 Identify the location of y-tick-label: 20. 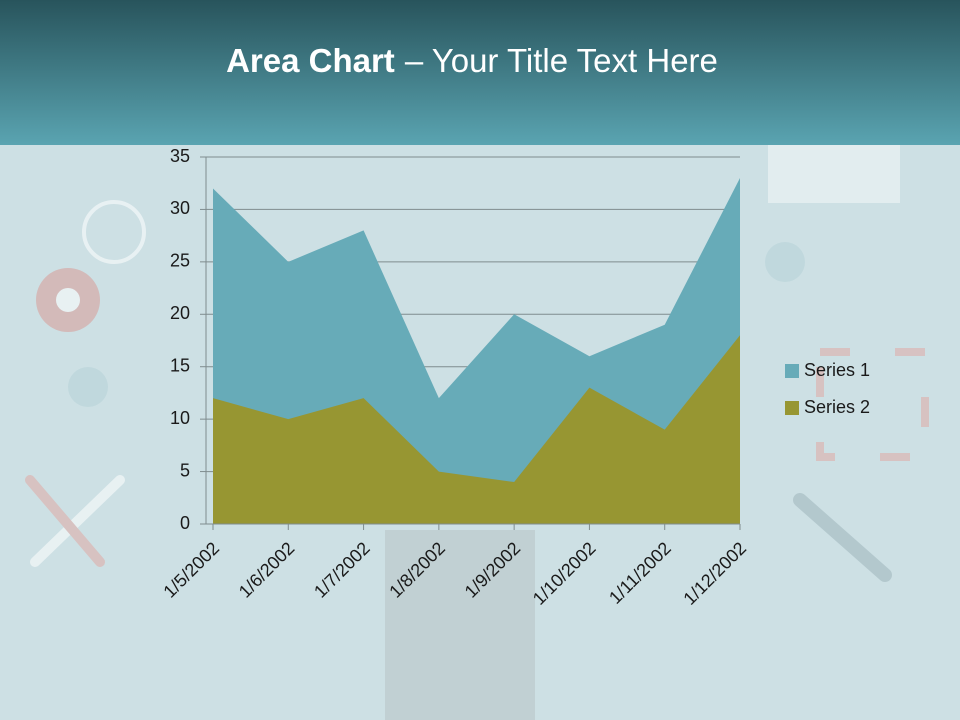
(180, 313).